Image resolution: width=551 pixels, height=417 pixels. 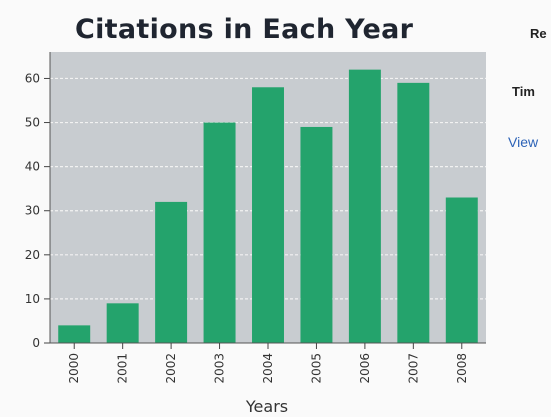 What do you see at coordinates (32, 211) in the screenshot?
I see `y-tick-label: 30` at bounding box center [32, 211].